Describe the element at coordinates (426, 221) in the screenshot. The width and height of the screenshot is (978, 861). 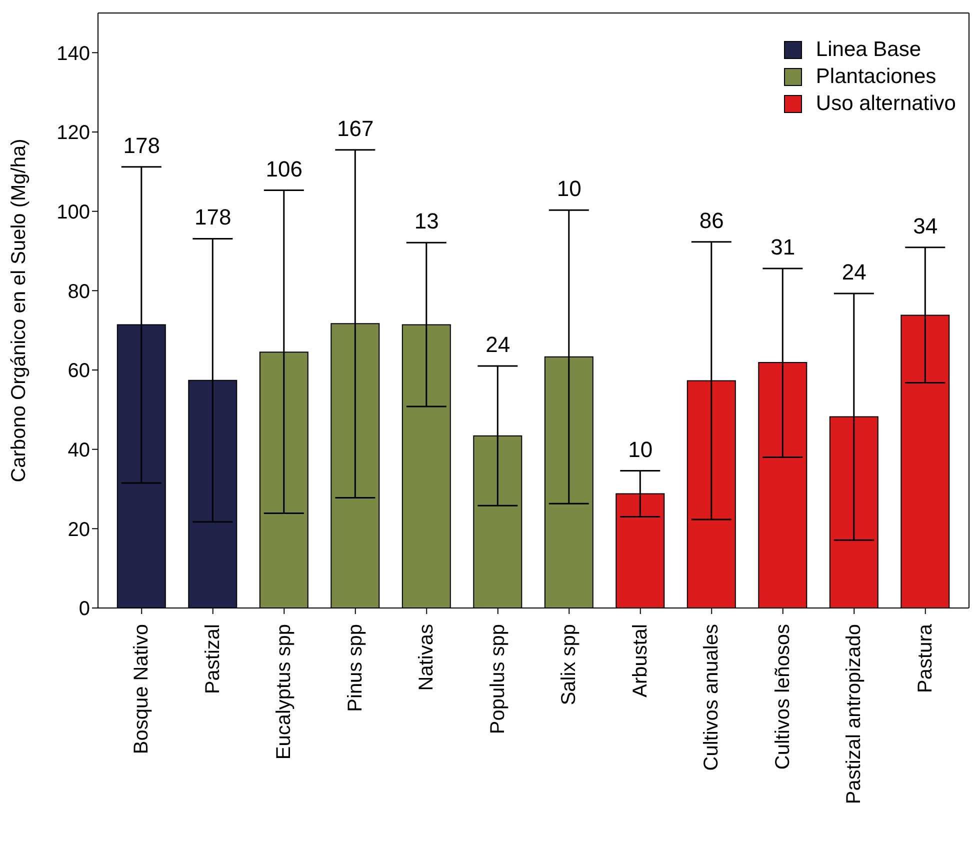
I see `annotation: 13` at that location.